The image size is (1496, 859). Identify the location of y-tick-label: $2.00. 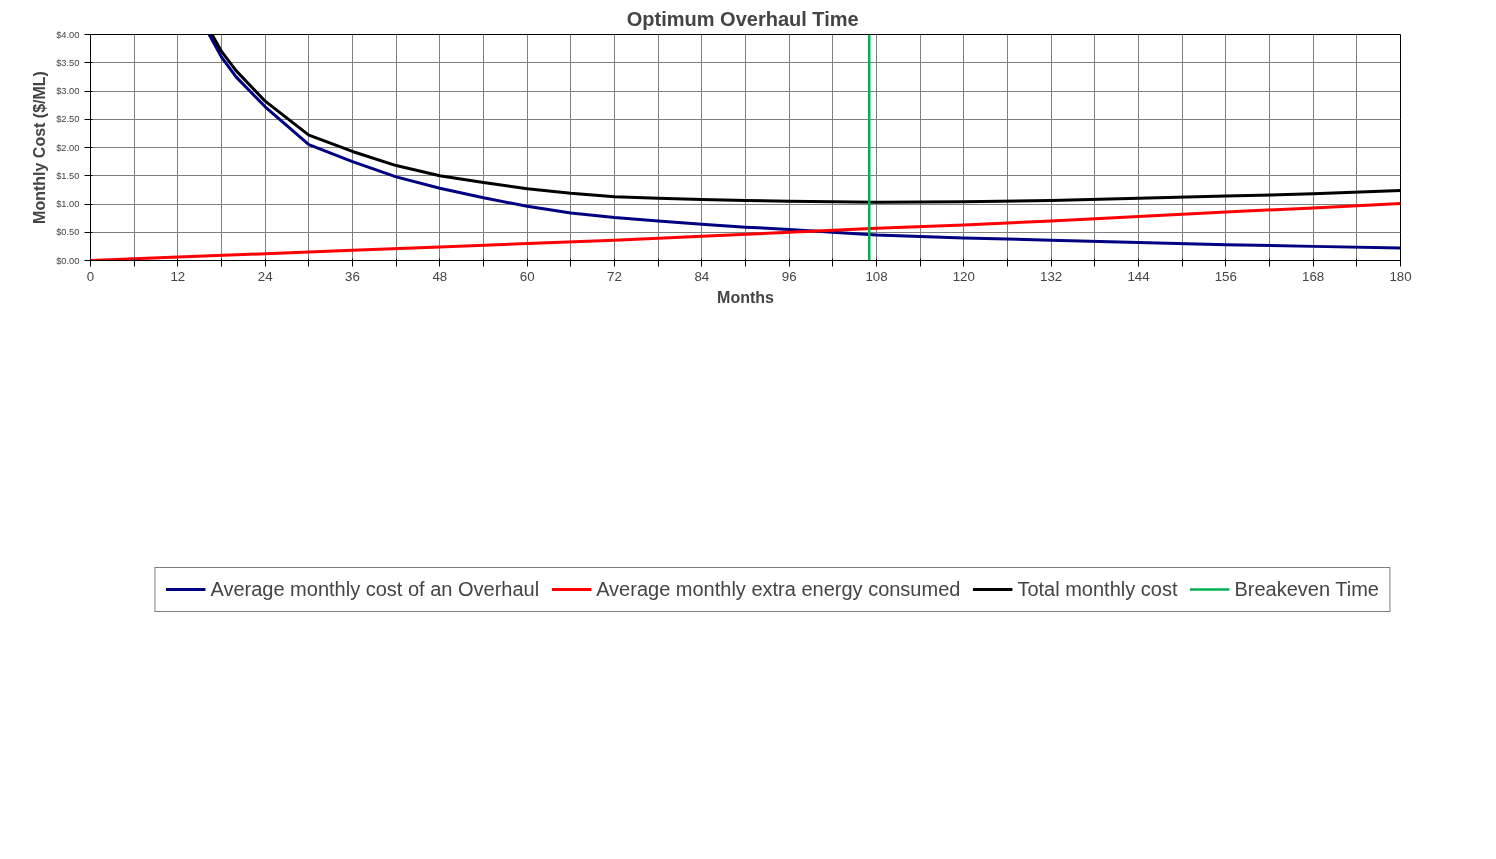
(68, 147).